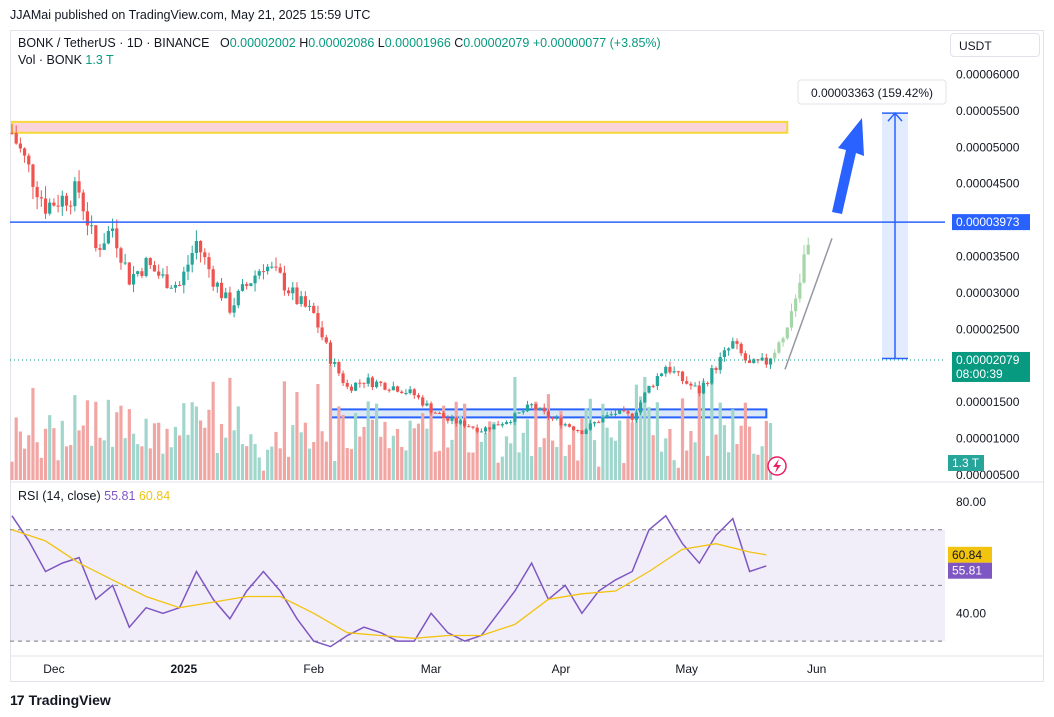 This screenshot has height=717, width=1054. What do you see at coordinates (53, 669) in the screenshot?
I see `time-tick-label: Dec` at bounding box center [53, 669].